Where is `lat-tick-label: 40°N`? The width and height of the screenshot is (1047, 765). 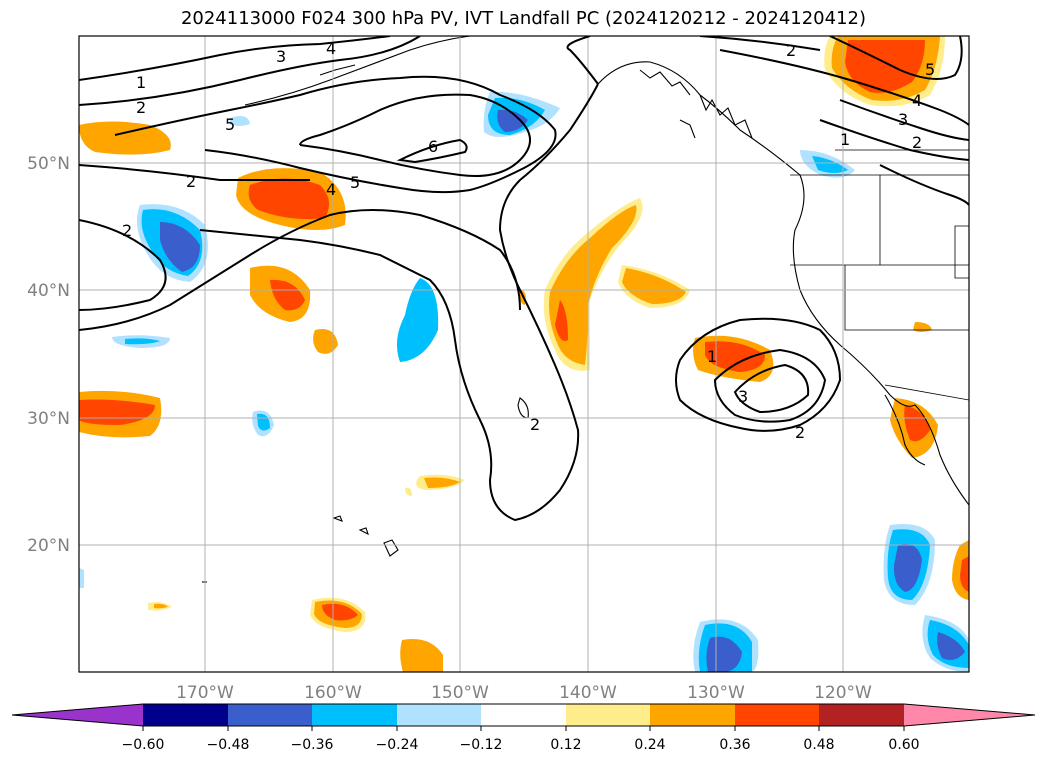 lat-tick-label: 40°N is located at coordinates (48, 291).